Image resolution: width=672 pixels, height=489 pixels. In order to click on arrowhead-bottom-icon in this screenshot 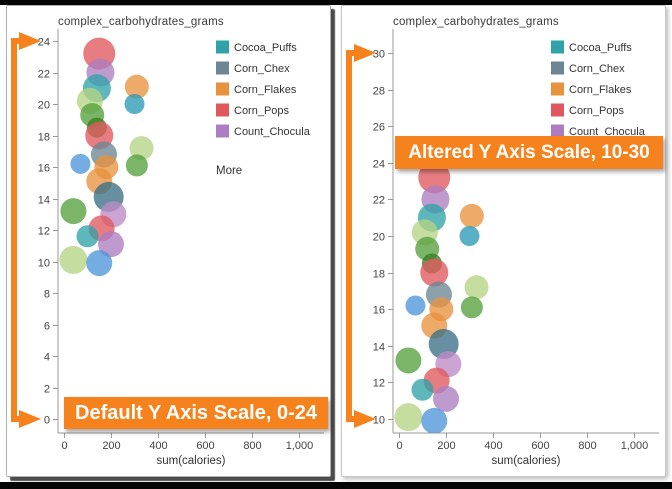, I will do `click(365, 419)`.